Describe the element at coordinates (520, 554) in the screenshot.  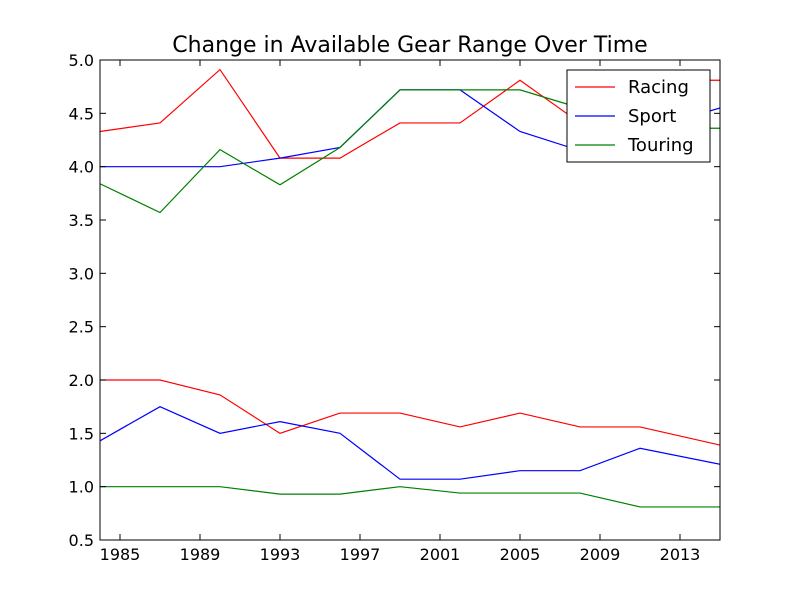
I see `x-tick-label: 2005` at that location.